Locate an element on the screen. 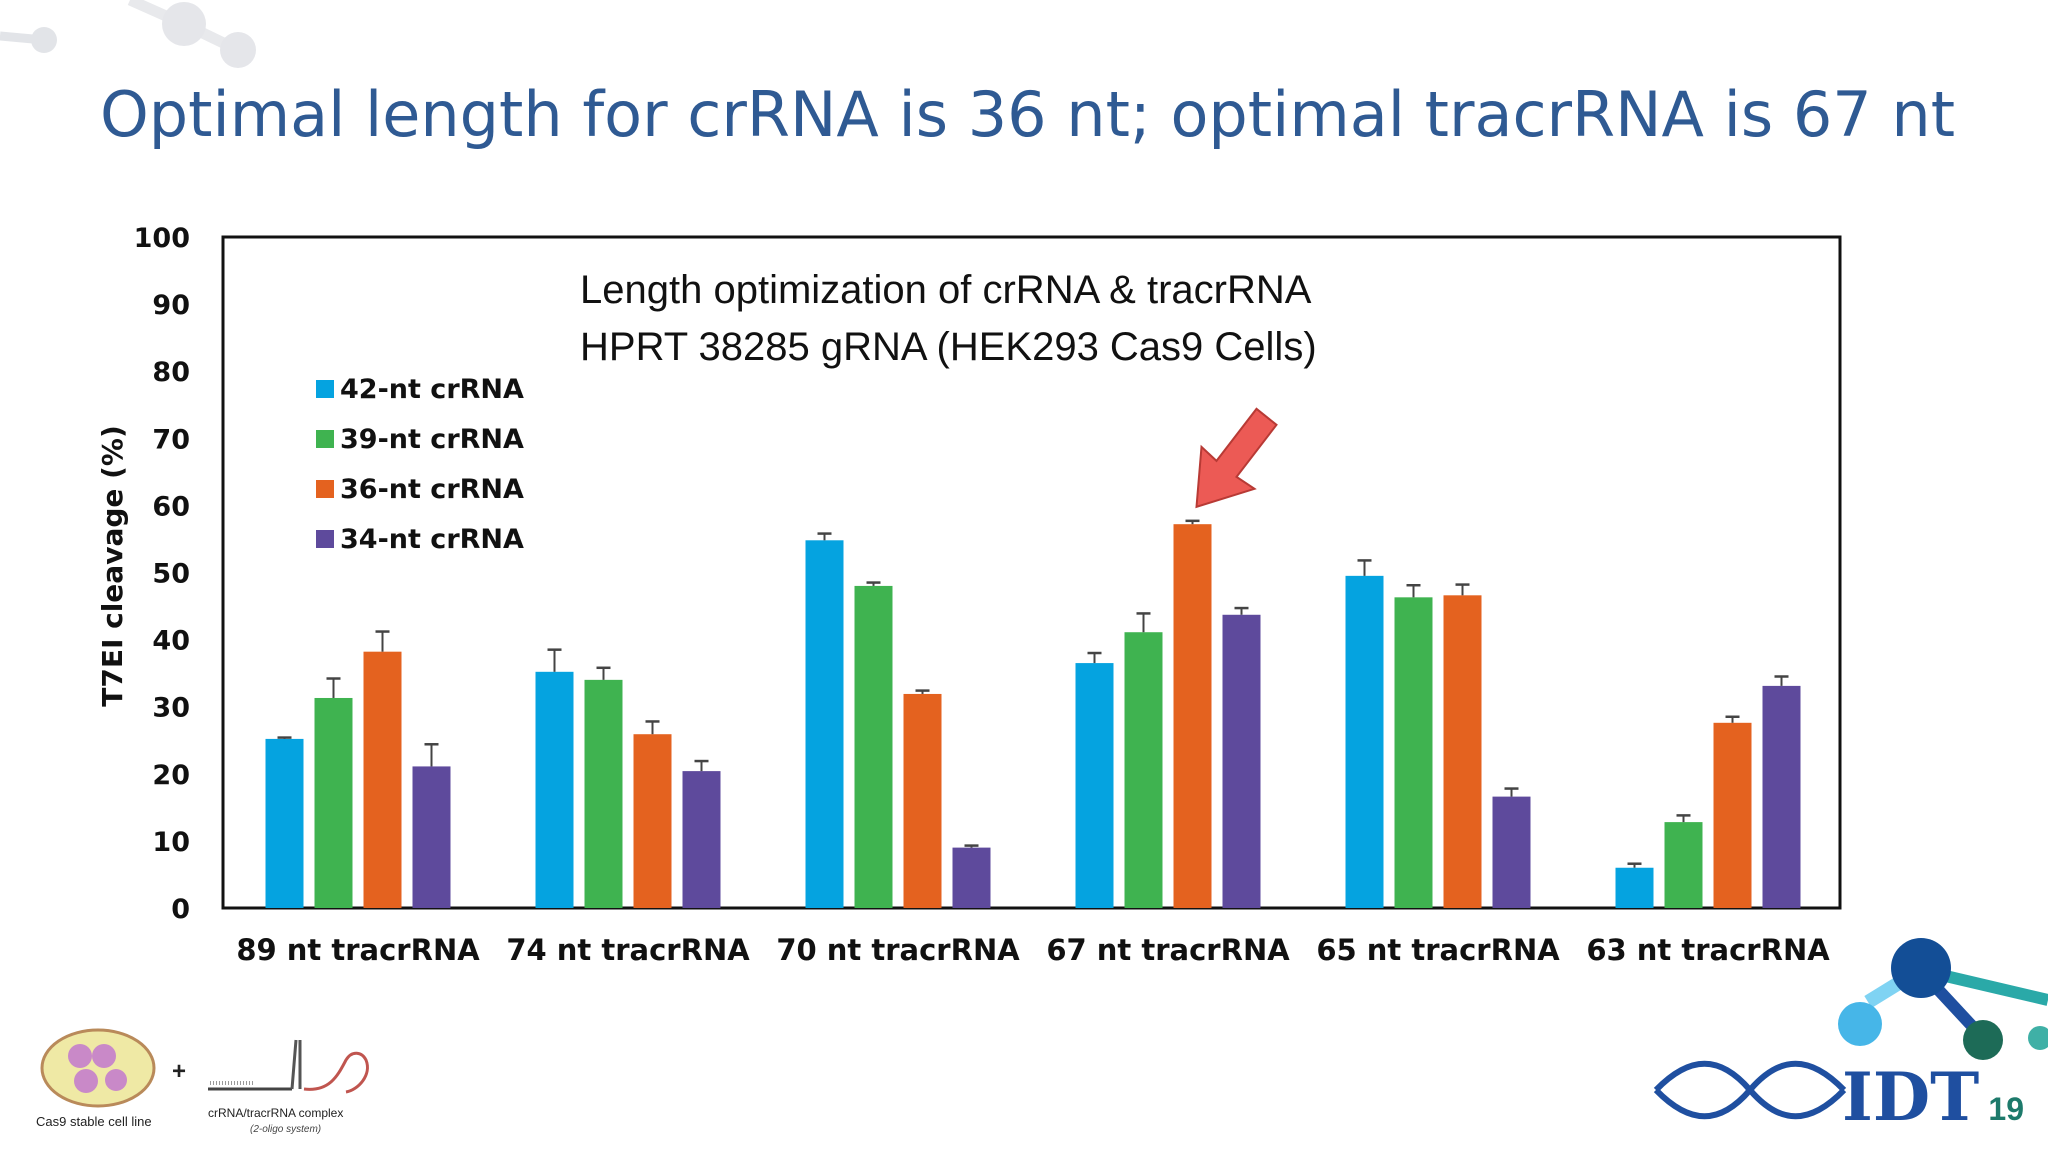 Image resolution: width=2048 pixels, height=1152 pixels. x-tick-label: 67 nt tracrRNA is located at coordinates (1168, 950).